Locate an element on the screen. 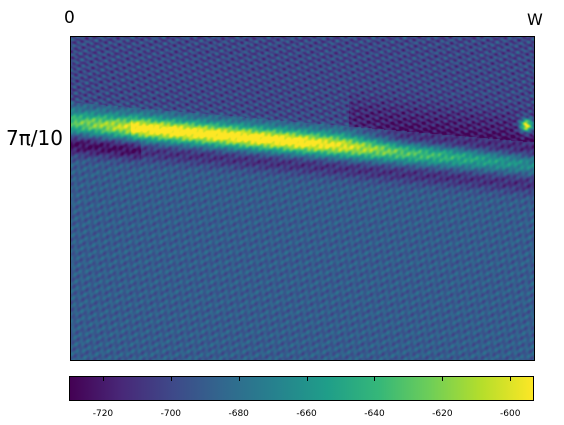 This screenshot has width=564, height=425. colorbar is located at coordinates (301, 388).